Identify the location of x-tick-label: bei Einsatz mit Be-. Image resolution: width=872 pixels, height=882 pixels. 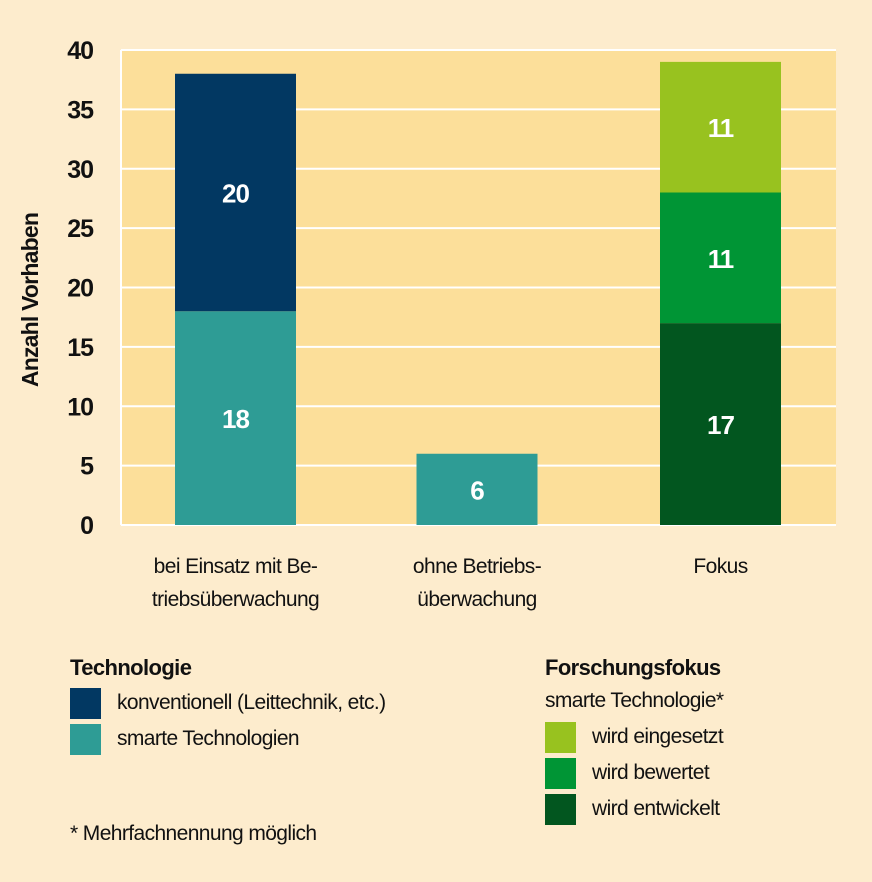
(236, 566).